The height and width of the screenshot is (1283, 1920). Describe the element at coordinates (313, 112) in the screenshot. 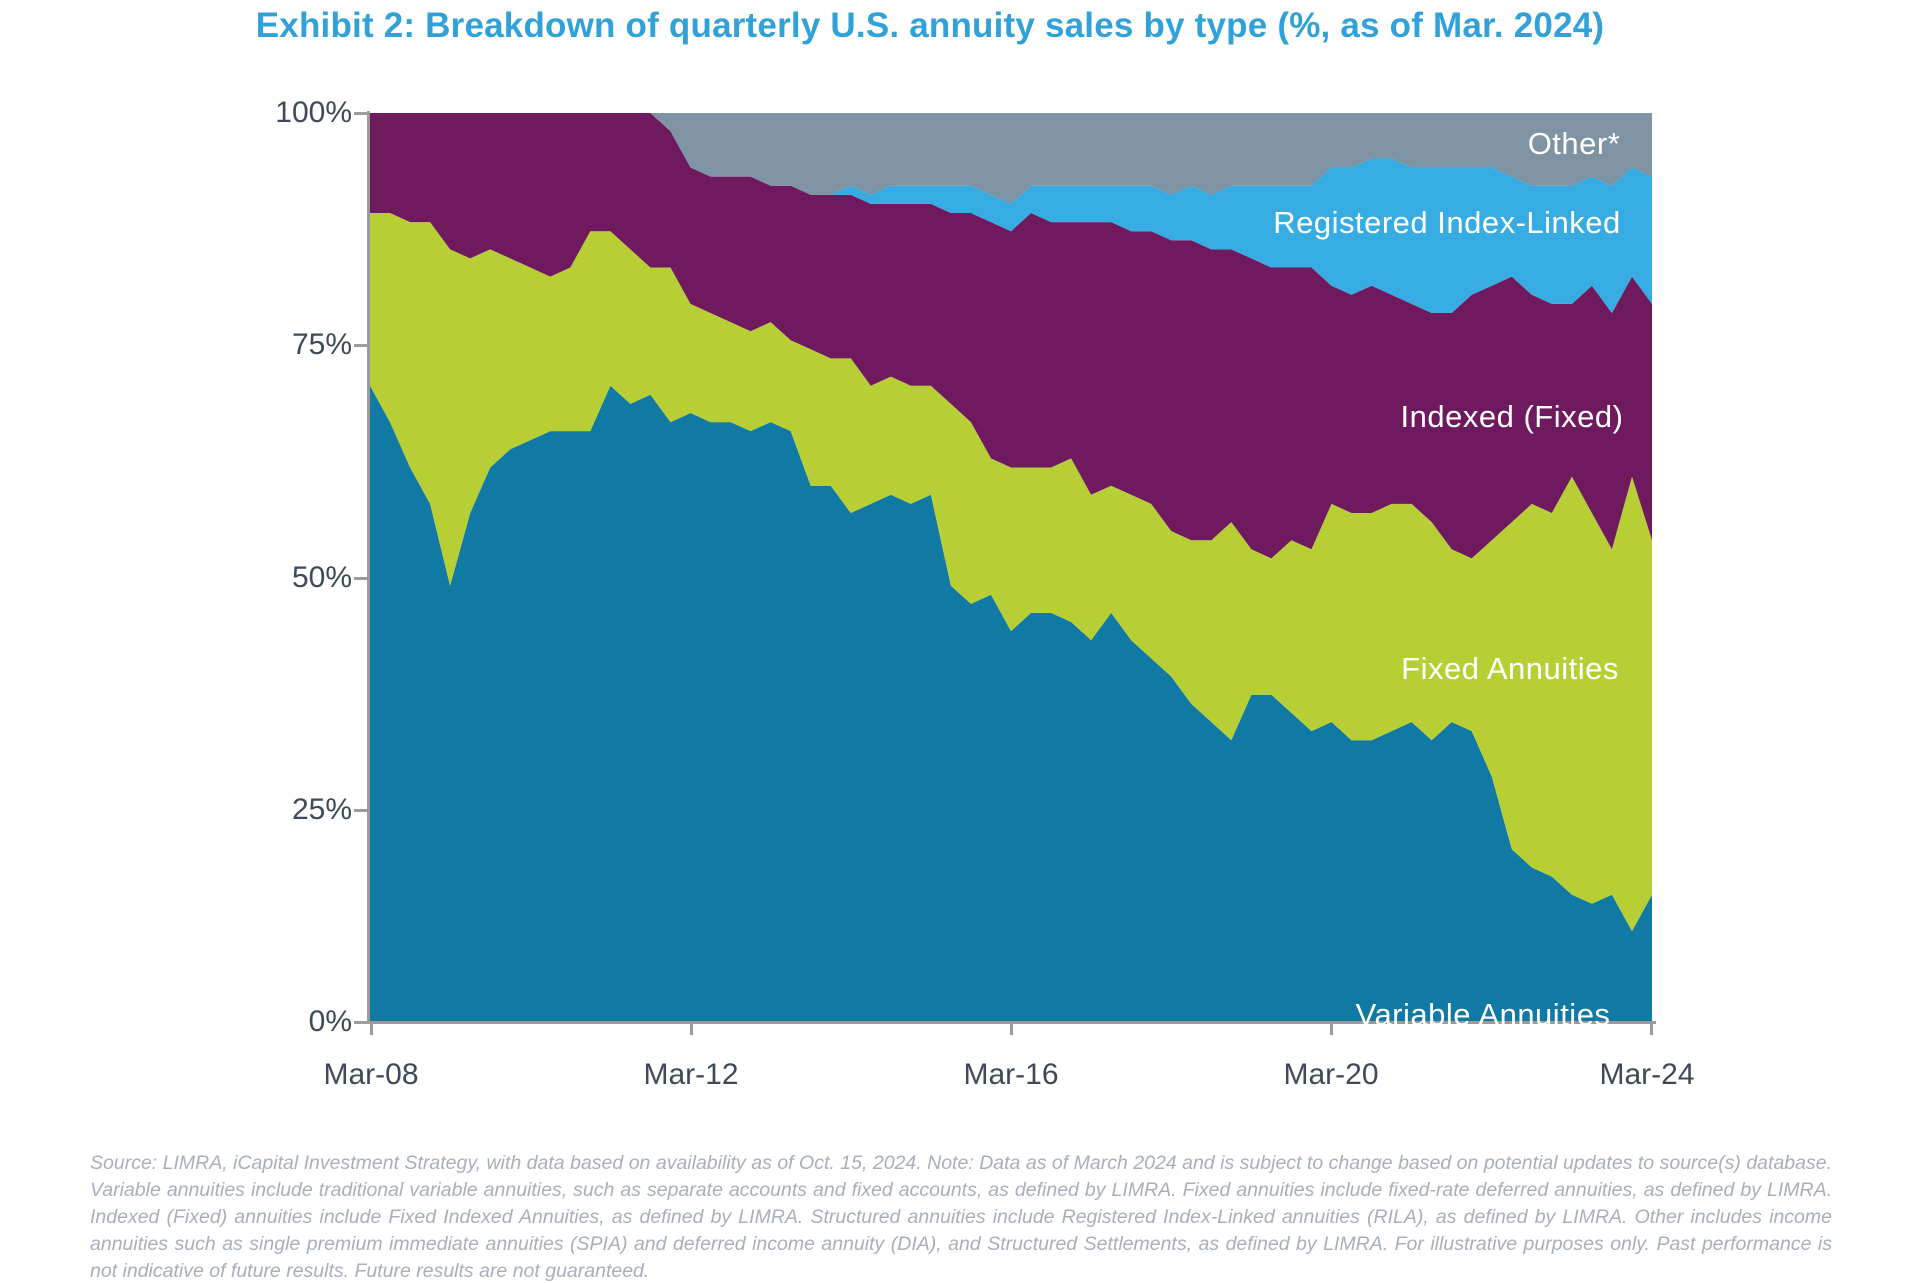

I see `y-axis-label-100: 100%` at that location.